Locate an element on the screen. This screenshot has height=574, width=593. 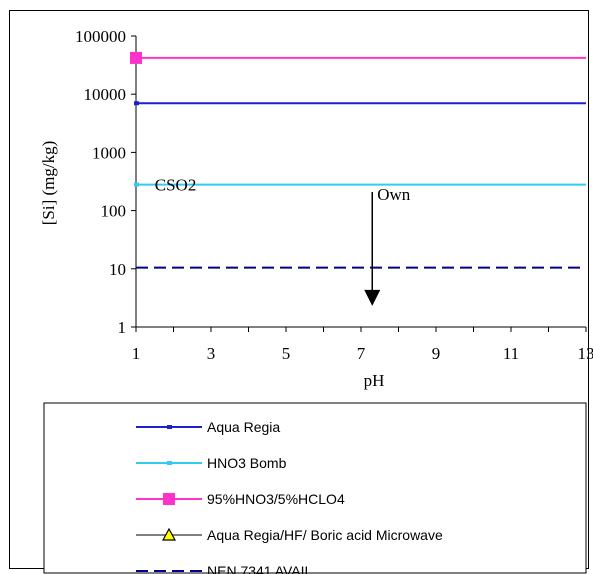
legend-entry-label: Aqua Regia is located at coordinates (243, 427).